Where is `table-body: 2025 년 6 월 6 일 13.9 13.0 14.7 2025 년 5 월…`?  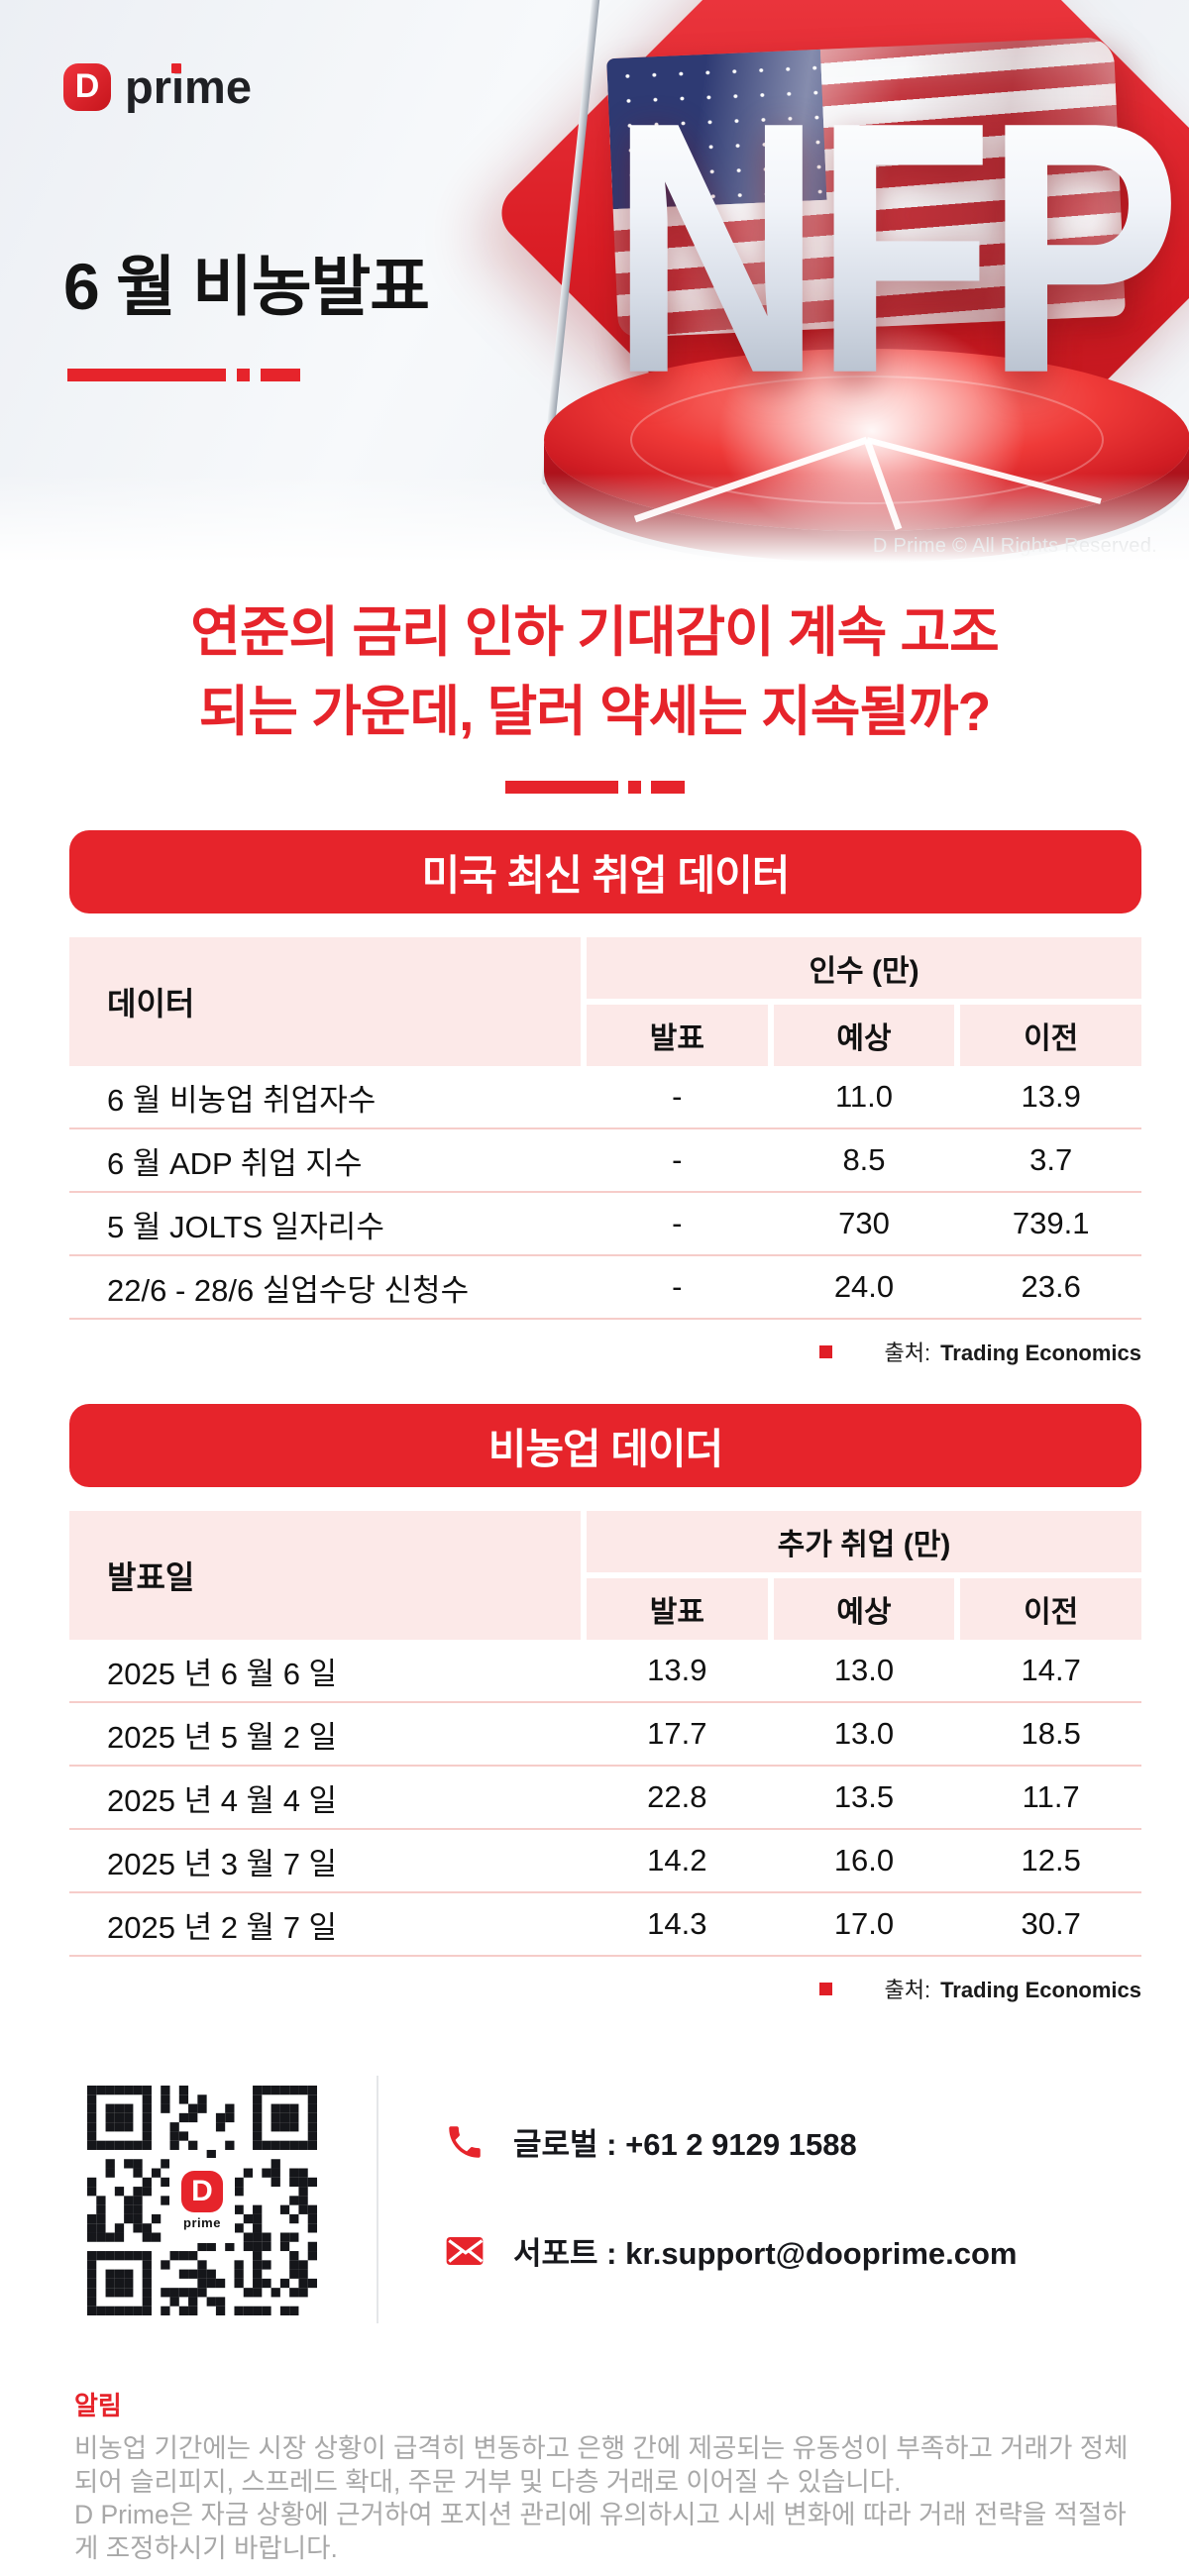 table-body: 2025 년 6 월 6 일 13.9 13.0 14.7 2025 년 5 월… is located at coordinates (605, 1799).